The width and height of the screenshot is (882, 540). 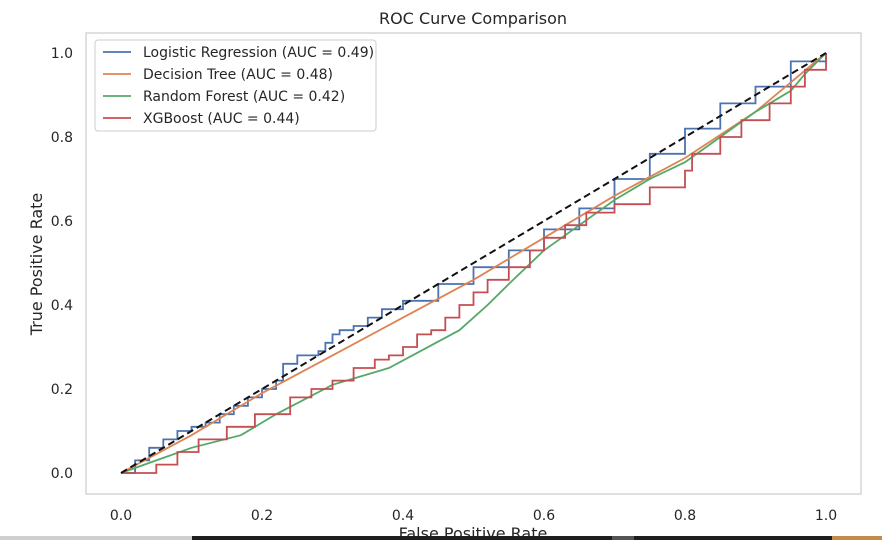 I want to click on x-tick-label: 0.4, so click(x=403, y=516).